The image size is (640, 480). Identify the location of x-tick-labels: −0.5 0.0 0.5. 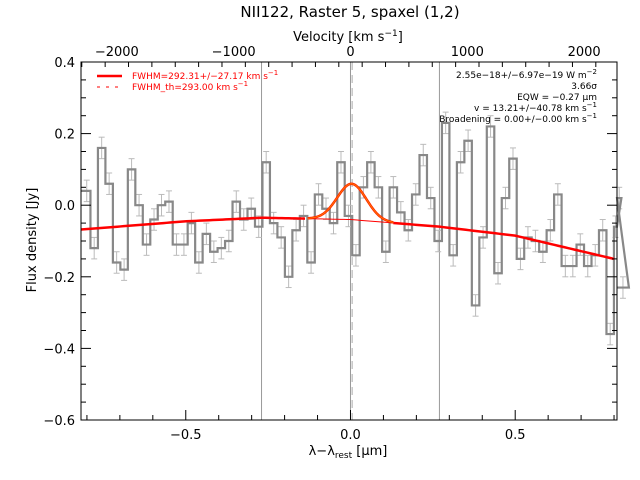
(348, 435).